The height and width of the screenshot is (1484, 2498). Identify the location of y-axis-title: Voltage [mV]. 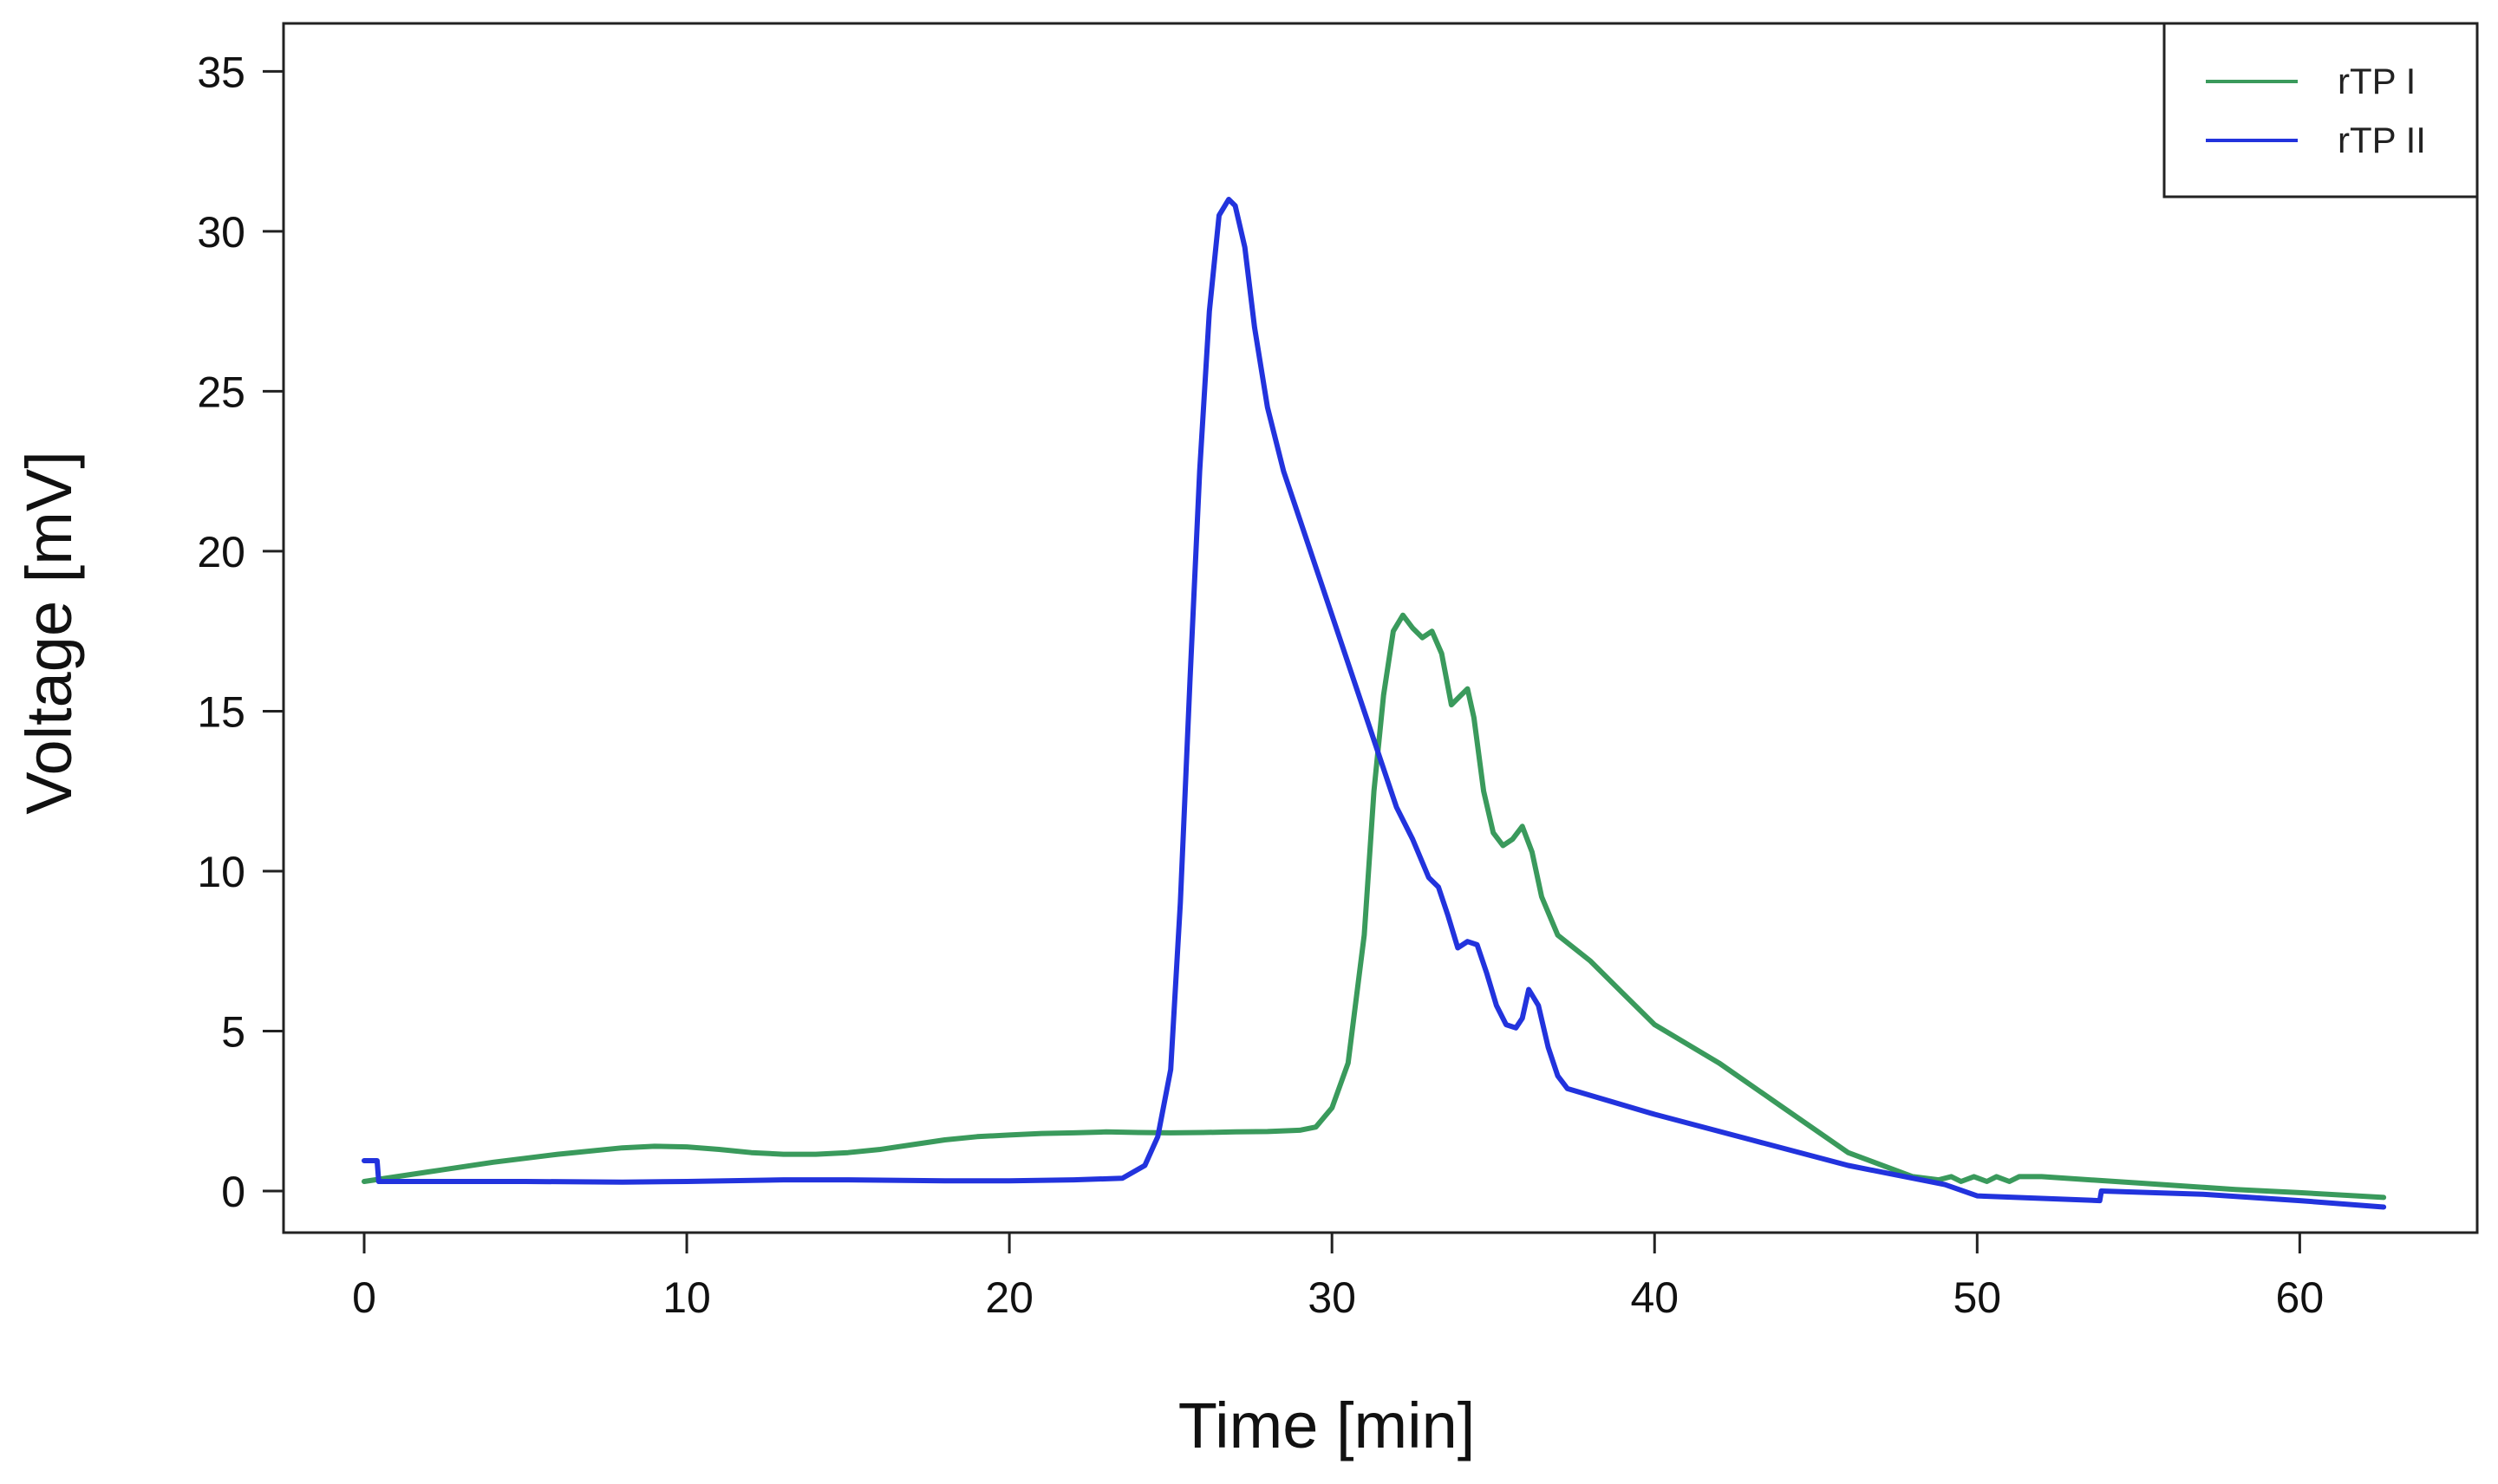
(49, 633).